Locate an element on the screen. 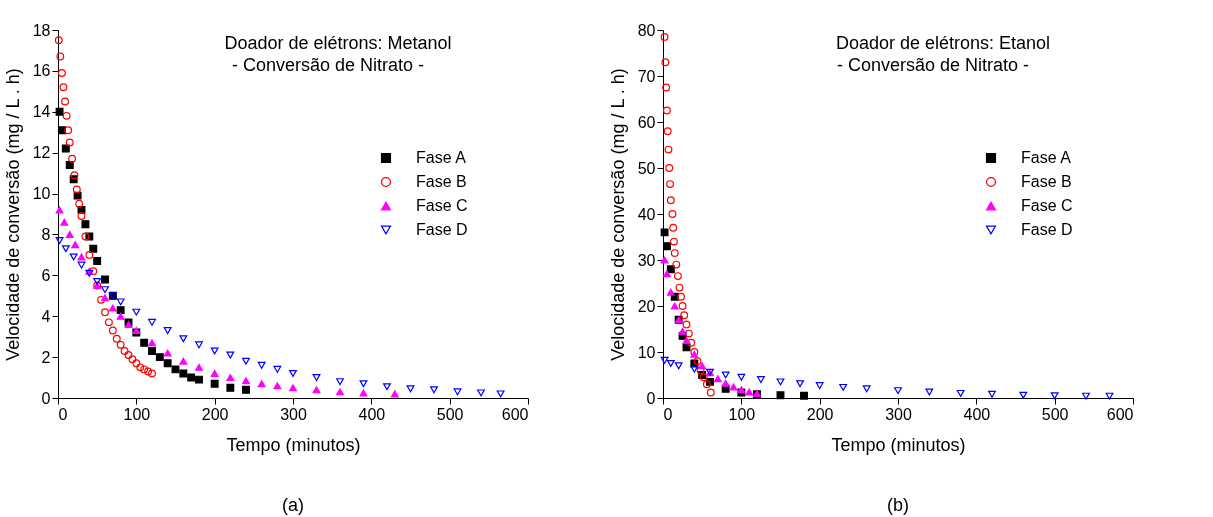 Image resolution: width=1213 pixels, height=517 pixels. y-tick-label: 80 is located at coordinates (646, 30).